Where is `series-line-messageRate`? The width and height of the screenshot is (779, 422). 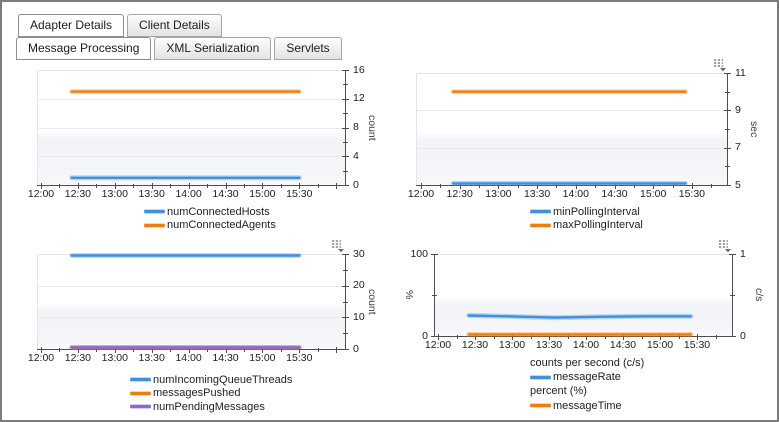 series-line-messageRate is located at coordinates (580, 317).